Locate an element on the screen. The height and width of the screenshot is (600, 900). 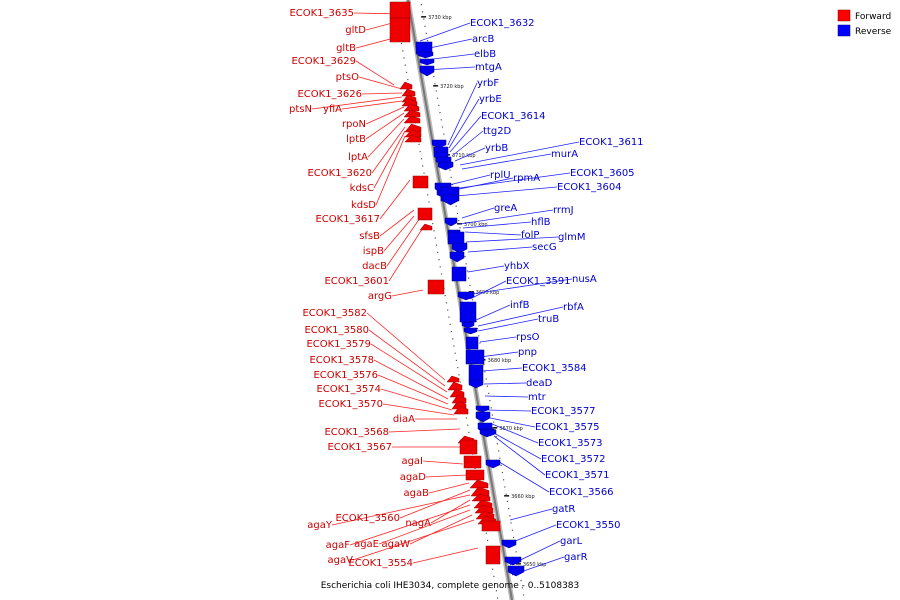
legend-reverse-label: Reverse is located at coordinates (873, 32).